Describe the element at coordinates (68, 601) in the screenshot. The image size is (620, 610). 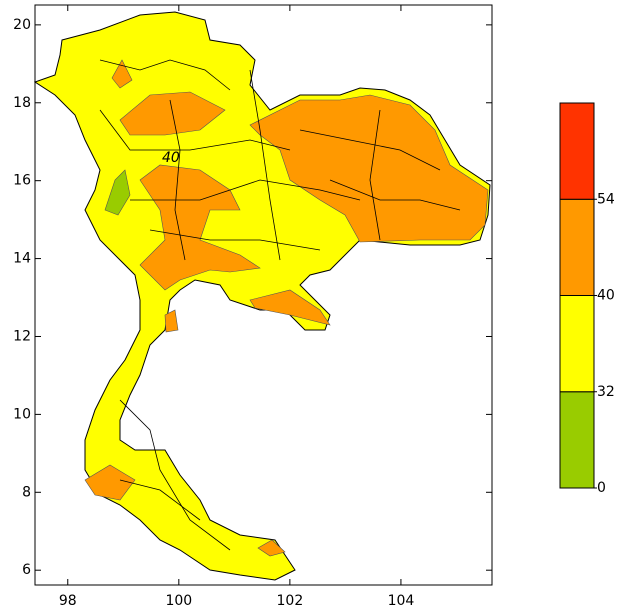
I see `x-tick-label: 98` at that location.